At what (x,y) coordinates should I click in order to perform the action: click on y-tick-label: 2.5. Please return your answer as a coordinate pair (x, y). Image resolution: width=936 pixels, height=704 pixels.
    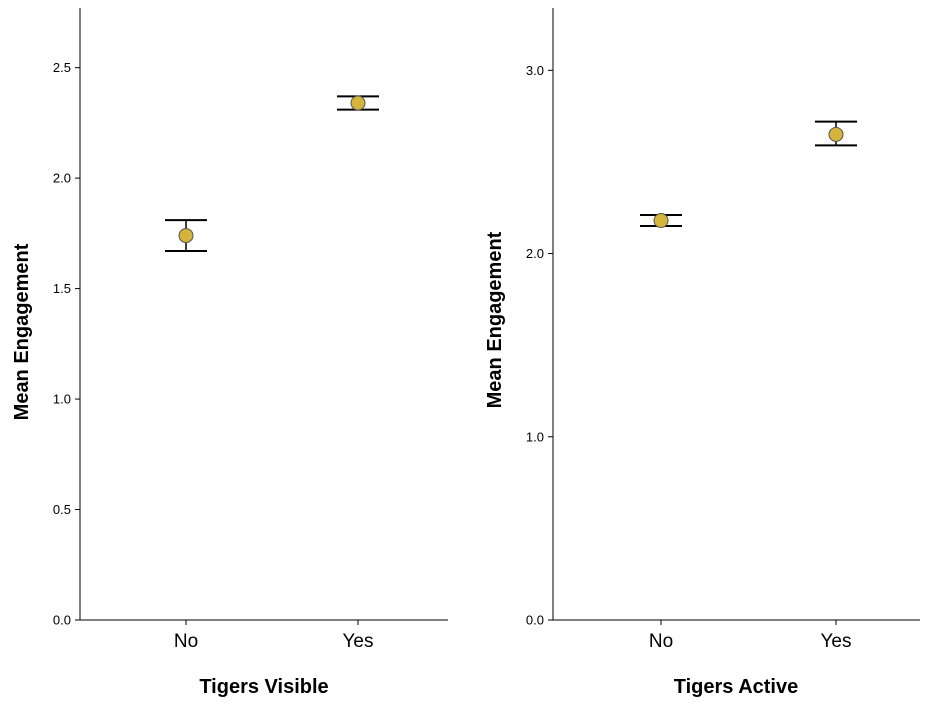
    Looking at the image, I should click on (62, 67).